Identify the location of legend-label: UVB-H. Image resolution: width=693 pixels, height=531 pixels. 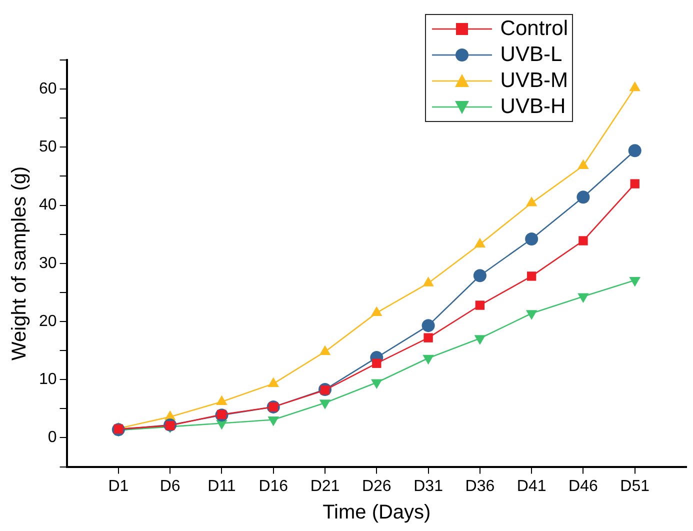
(533, 107).